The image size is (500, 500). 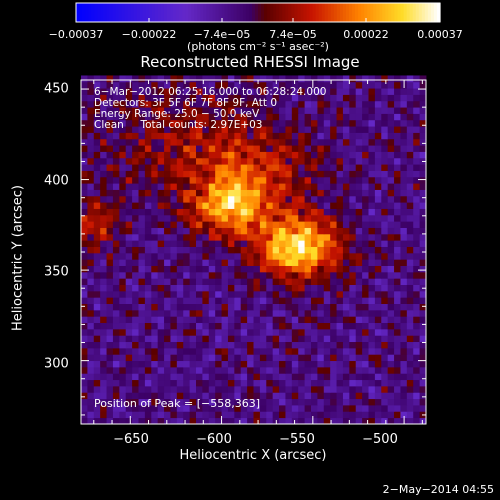 I want to click on y-tick-label: 400, so click(x=56, y=181).